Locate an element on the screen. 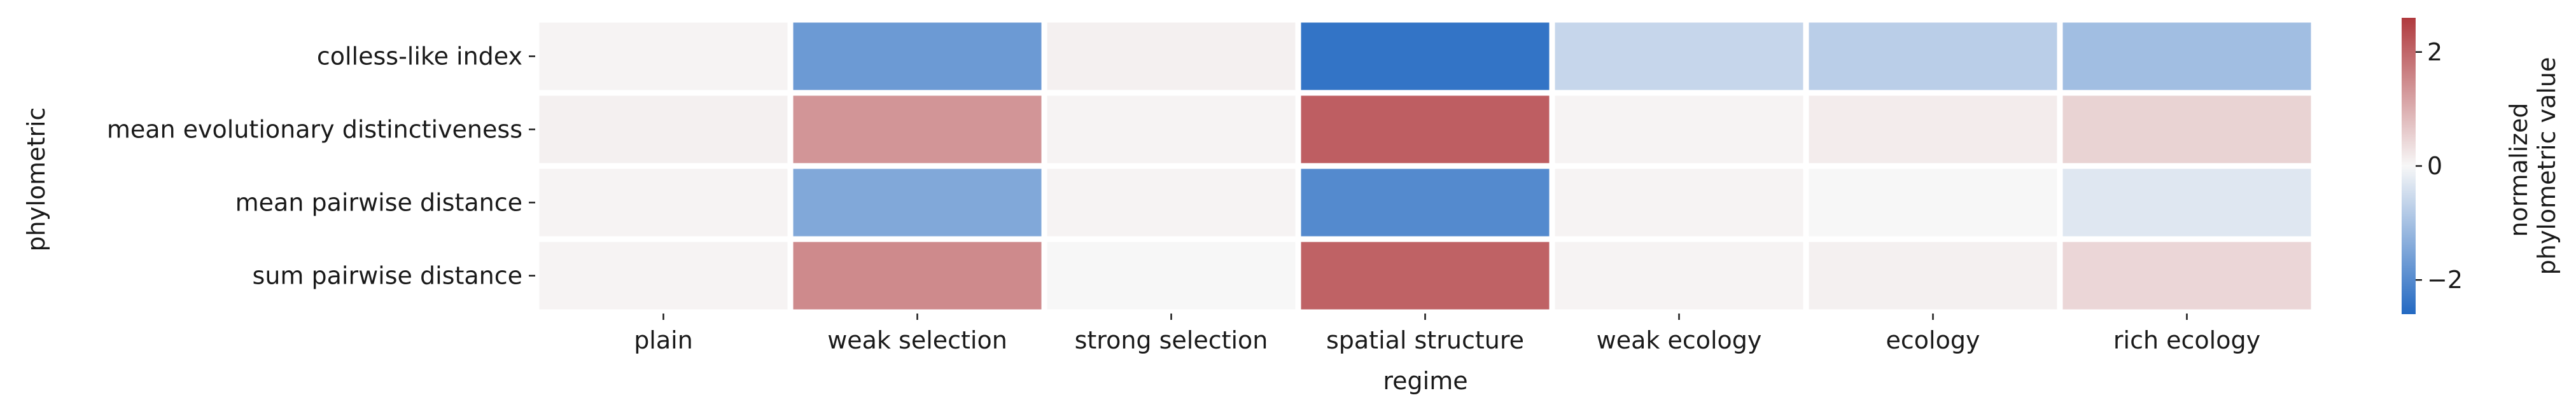 Image resolution: width=2576 pixels, height=414 pixels. colorbar-gradient is located at coordinates (2409, 166).